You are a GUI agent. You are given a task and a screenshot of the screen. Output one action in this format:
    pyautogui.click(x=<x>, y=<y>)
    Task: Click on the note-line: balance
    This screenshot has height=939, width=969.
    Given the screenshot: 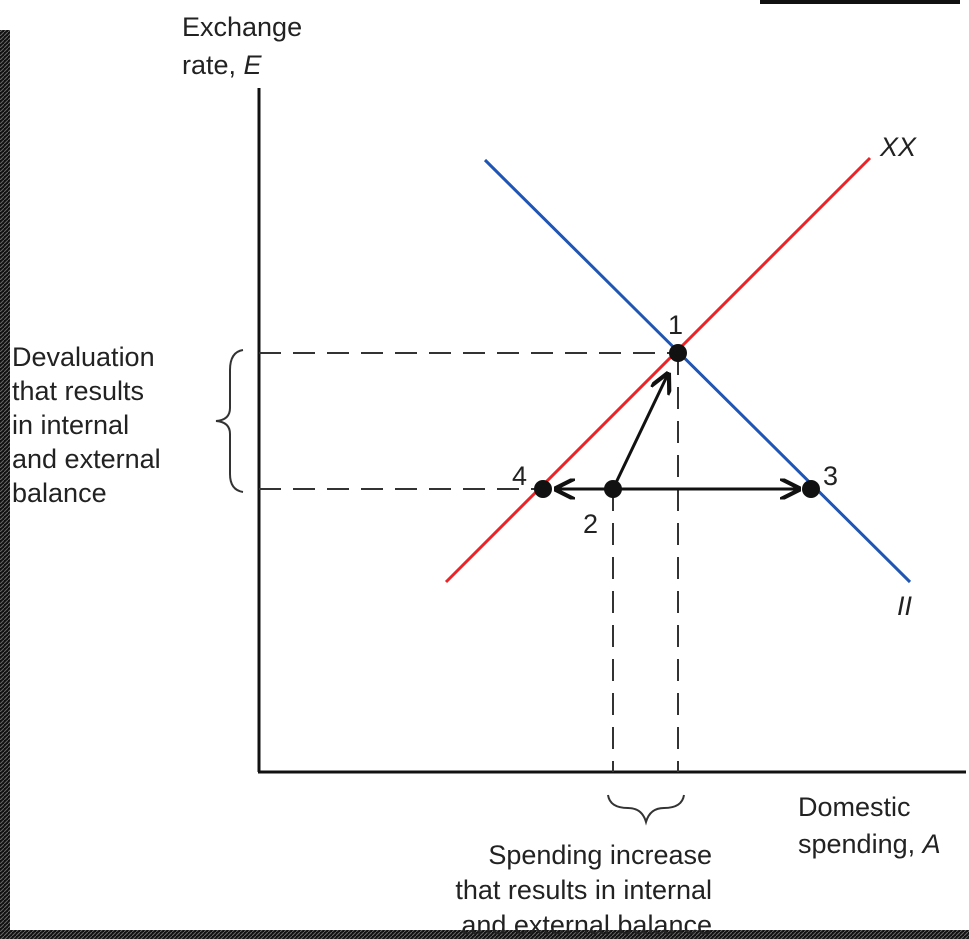 What is the action you would take?
    pyautogui.click(x=59, y=493)
    